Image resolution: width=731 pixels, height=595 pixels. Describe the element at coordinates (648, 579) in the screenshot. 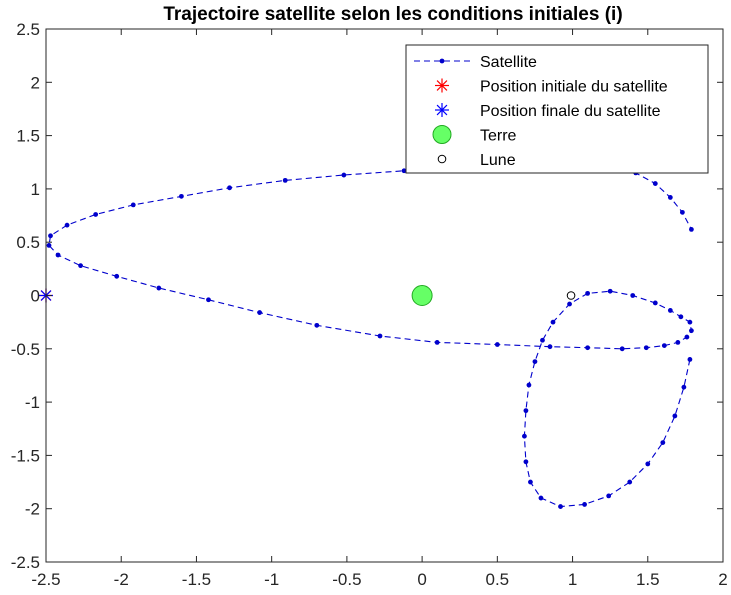

I see `x-tick-label: 1.5` at that location.